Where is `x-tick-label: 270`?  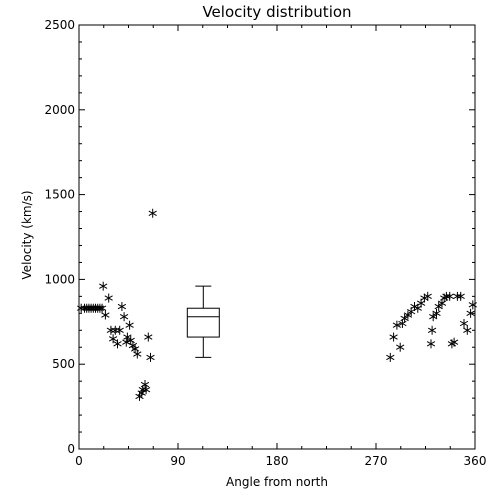 x-tick-label: 270 is located at coordinates (376, 461).